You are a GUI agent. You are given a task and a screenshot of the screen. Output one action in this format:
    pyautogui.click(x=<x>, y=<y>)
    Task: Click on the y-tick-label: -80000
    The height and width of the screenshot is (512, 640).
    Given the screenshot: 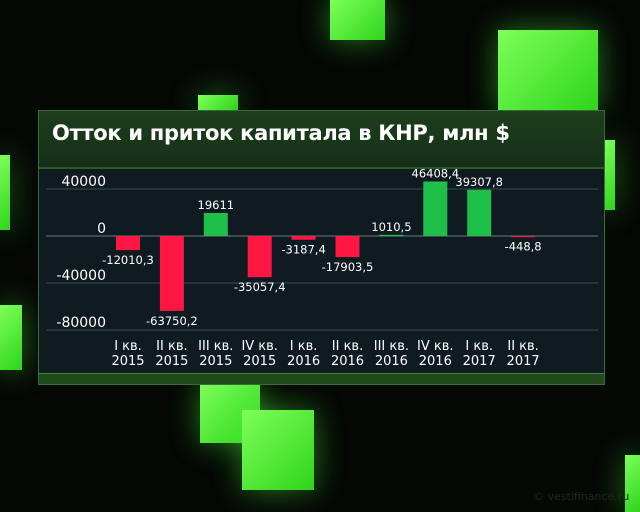 What is the action you would take?
    pyautogui.click(x=81, y=323)
    